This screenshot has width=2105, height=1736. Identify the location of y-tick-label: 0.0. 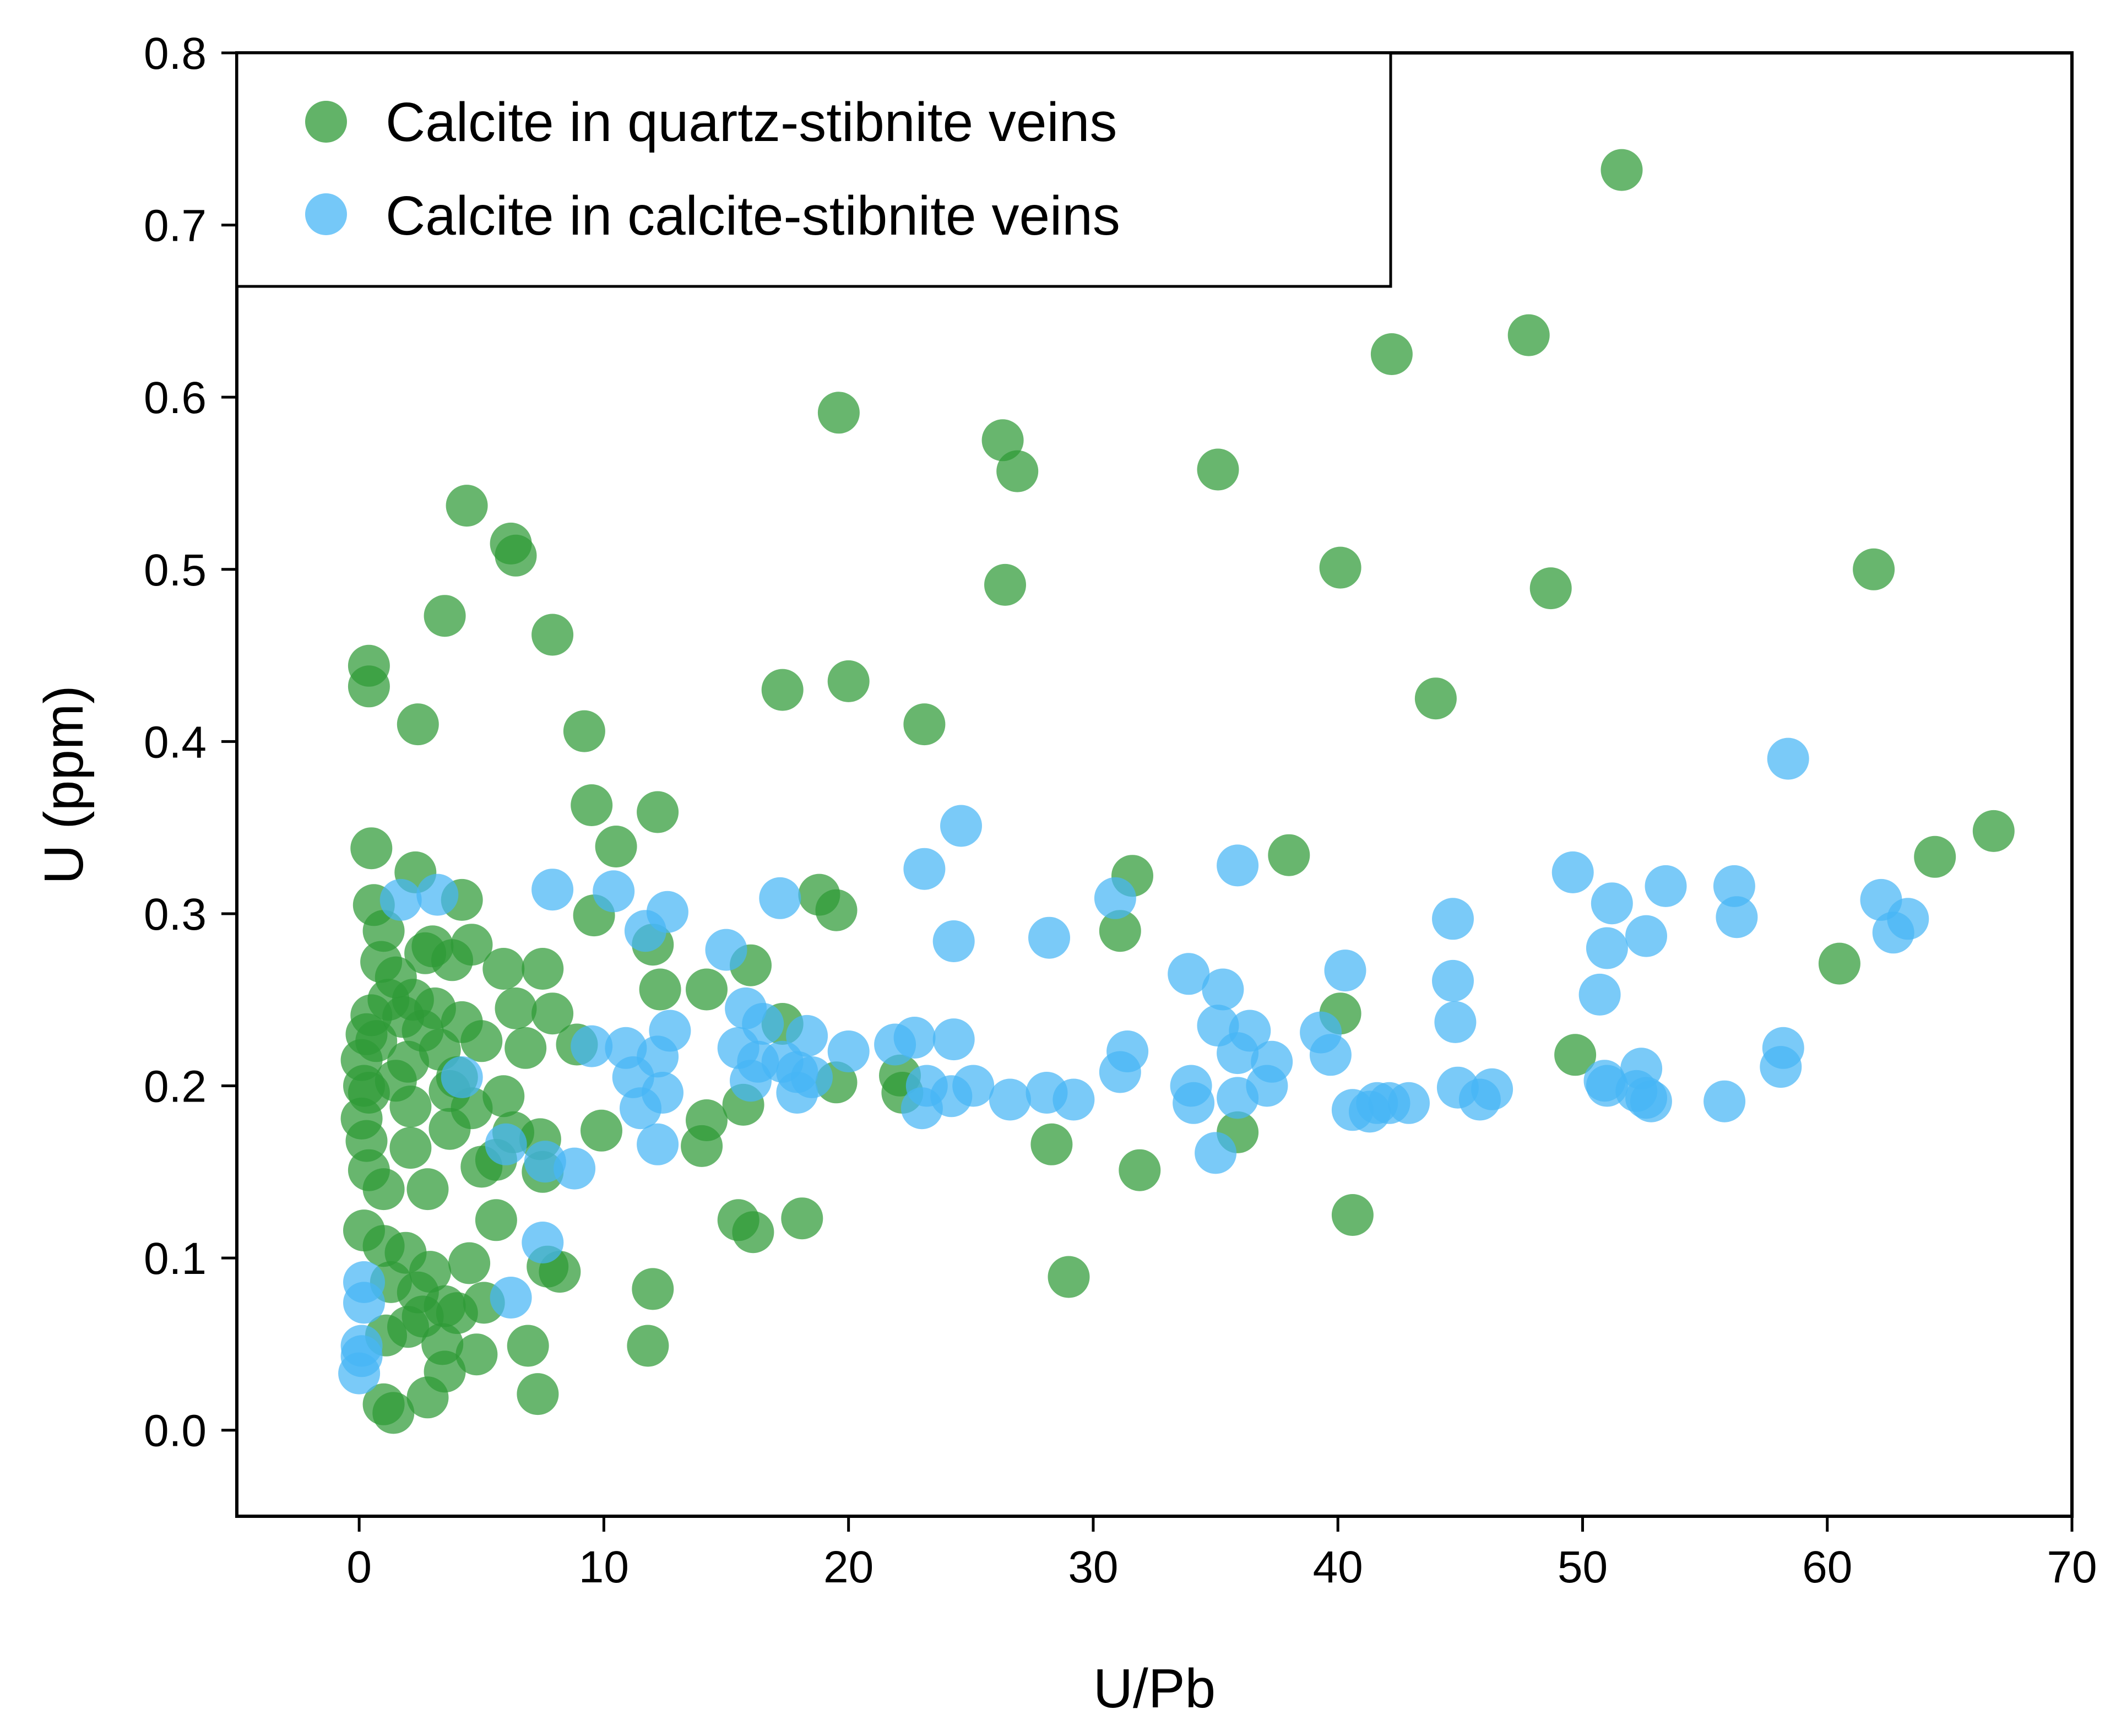
(175, 1431).